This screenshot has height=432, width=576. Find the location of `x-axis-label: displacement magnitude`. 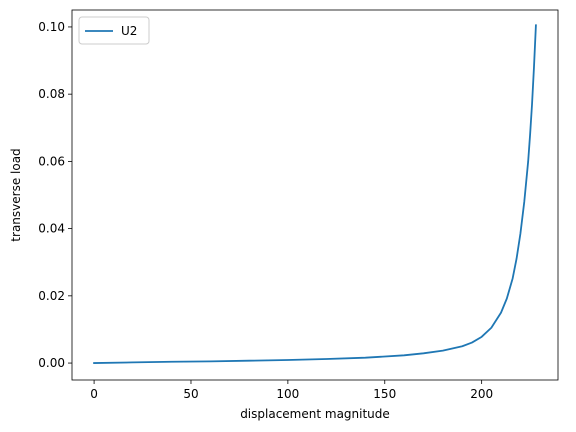

x-axis-label: displacement magnitude is located at coordinates (315, 414).